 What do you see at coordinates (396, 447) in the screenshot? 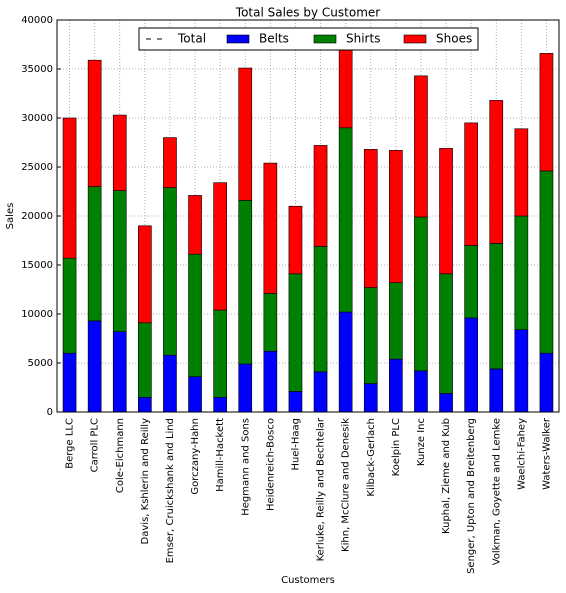
I see `x-tick-label: Koelpin PLC` at bounding box center [396, 447].